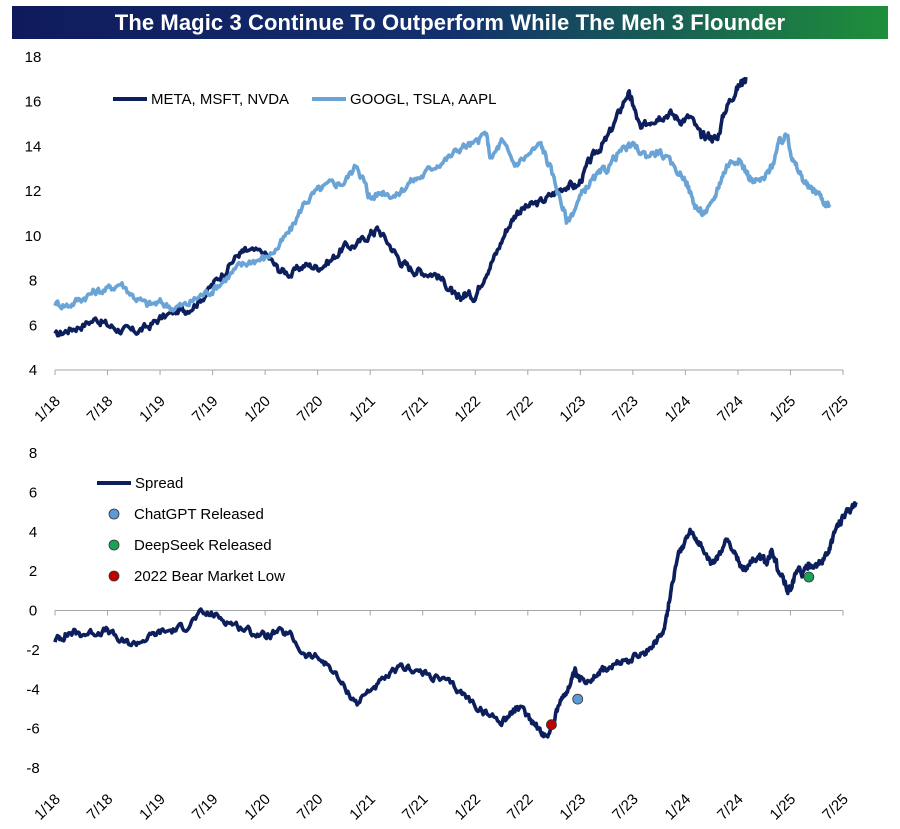 The height and width of the screenshot is (829, 900). What do you see at coordinates (415, 807) in the screenshot?
I see `x-tick-label: 7/21` at bounding box center [415, 807].